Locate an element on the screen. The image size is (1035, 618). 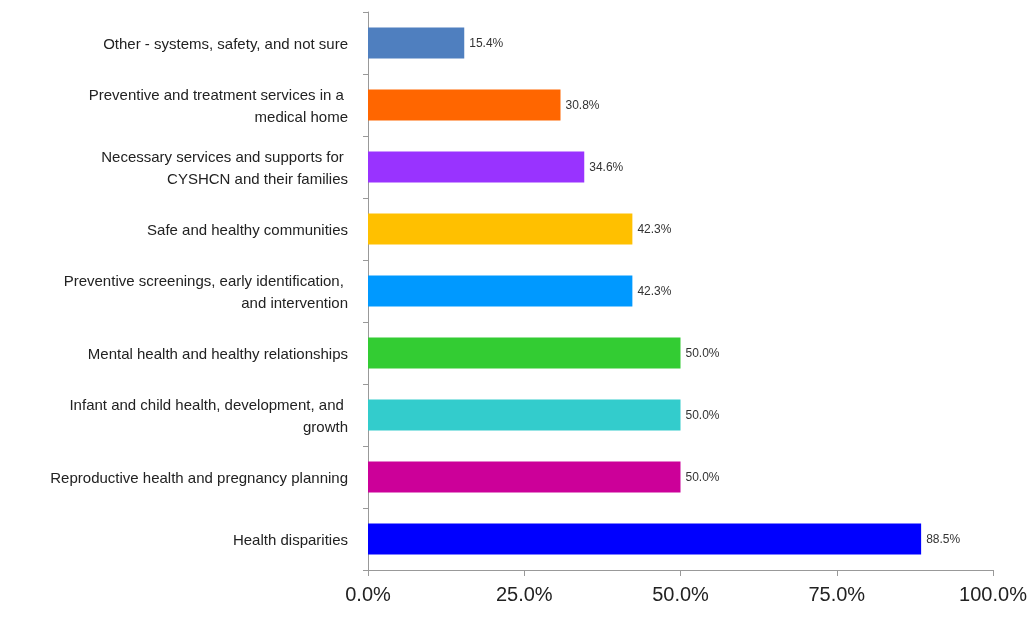
y-tick-label: Preventive screenings, early identification, and intervention is located at coordinates (205, 291).